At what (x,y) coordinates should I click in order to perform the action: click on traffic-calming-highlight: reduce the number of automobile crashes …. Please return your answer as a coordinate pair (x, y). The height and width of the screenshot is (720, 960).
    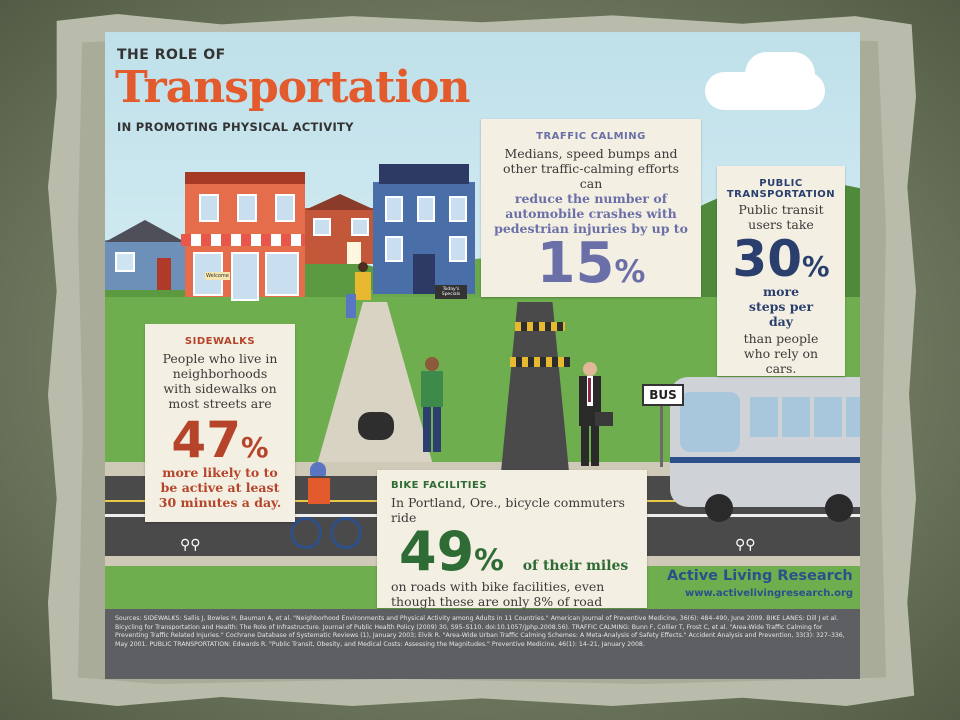
    Looking at the image, I should click on (591, 213).